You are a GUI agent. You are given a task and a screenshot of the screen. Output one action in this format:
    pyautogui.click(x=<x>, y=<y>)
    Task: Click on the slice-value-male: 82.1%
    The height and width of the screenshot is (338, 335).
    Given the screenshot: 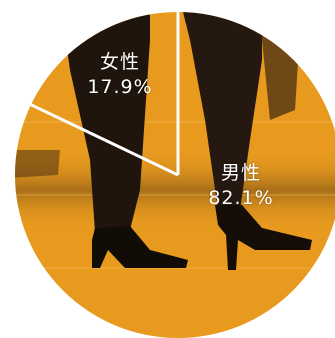 What is the action you would take?
    pyautogui.click(x=241, y=198)
    